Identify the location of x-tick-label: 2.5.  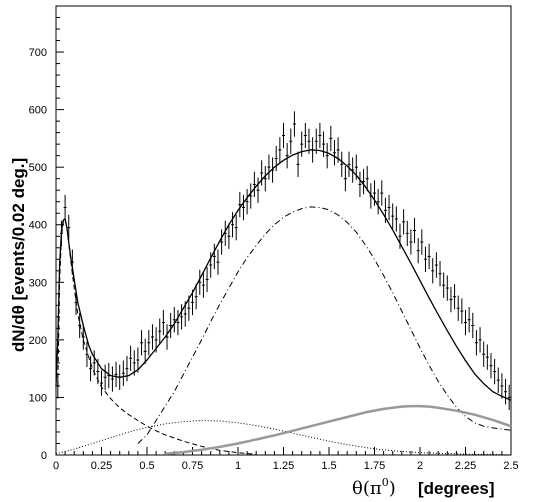
(510, 466).